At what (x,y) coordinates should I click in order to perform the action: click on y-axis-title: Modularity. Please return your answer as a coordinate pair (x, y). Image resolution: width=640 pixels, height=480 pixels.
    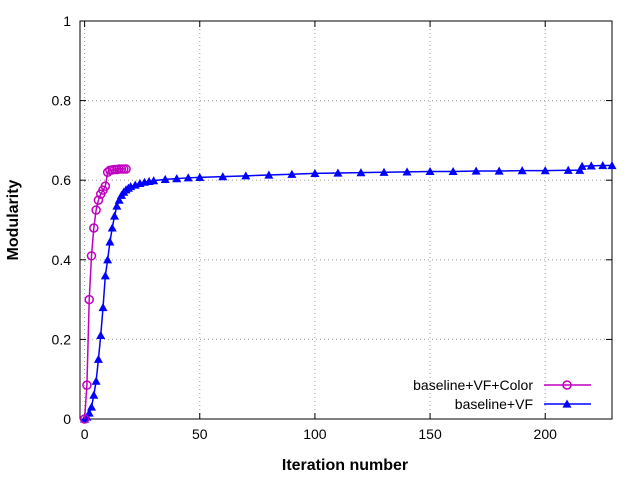
    Looking at the image, I should click on (13, 219).